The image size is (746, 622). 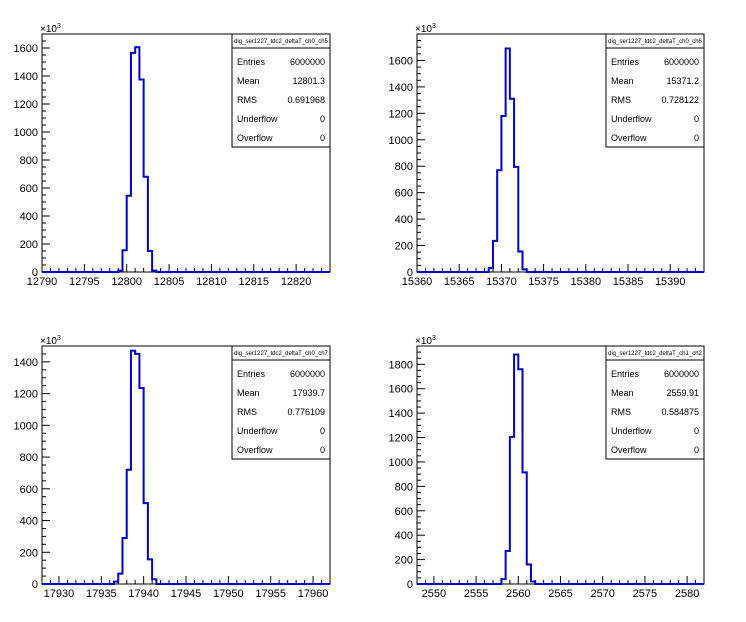 What do you see at coordinates (586, 282) in the screenshot?
I see `x-tick-label: 15380` at bounding box center [586, 282].